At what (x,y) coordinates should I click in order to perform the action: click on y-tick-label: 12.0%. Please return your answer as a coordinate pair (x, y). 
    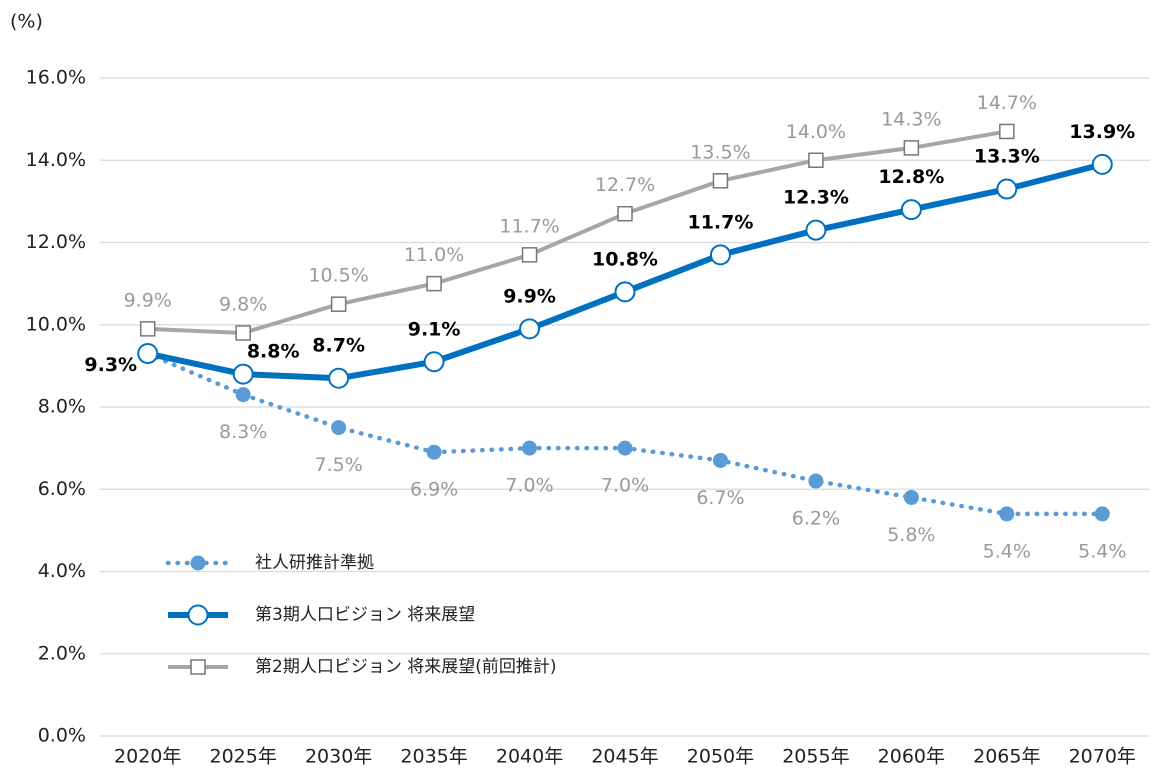
    Looking at the image, I should click on (56, 242).